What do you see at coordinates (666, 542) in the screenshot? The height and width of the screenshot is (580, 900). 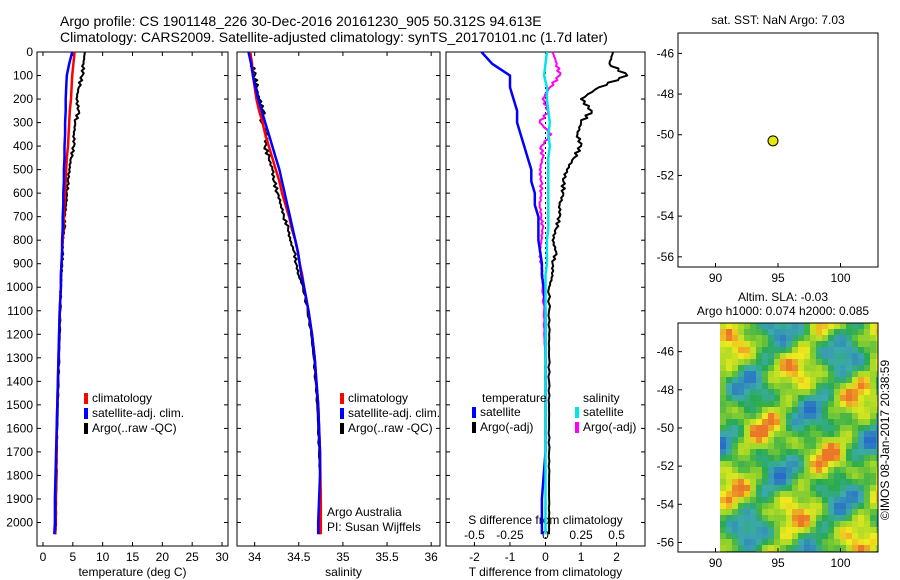 I see `map-sla-ytick-label: -56` at bounding box center [666, 542].